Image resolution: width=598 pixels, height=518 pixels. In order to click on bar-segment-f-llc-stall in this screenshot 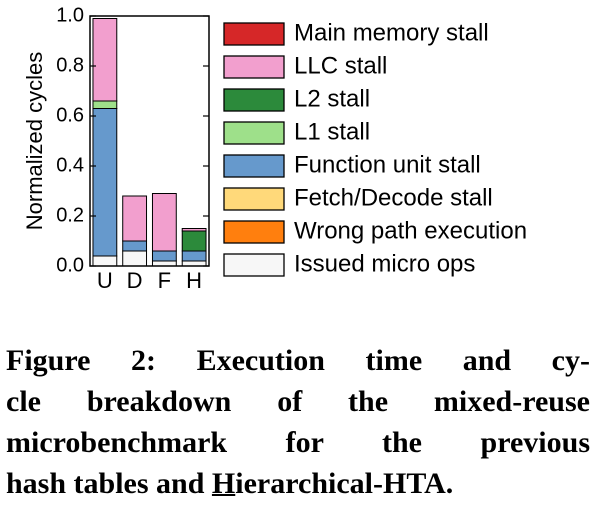, I will do `click(164, 222)`.